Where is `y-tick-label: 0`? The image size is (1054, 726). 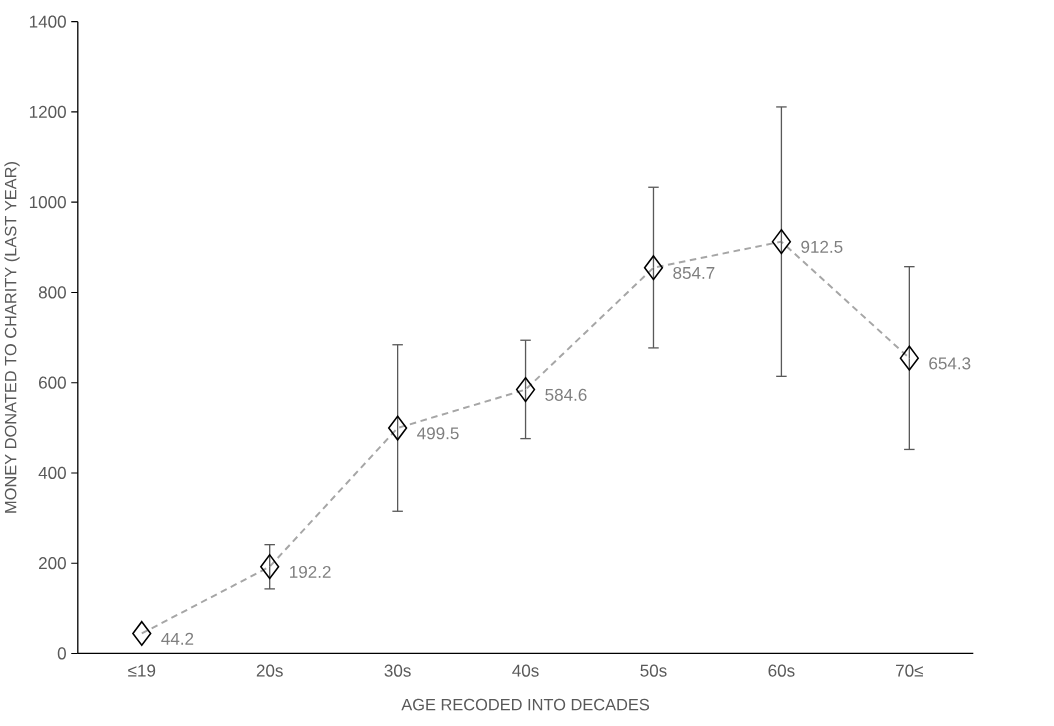
y-tick-label: 0 is located at coordinates (61, 653).